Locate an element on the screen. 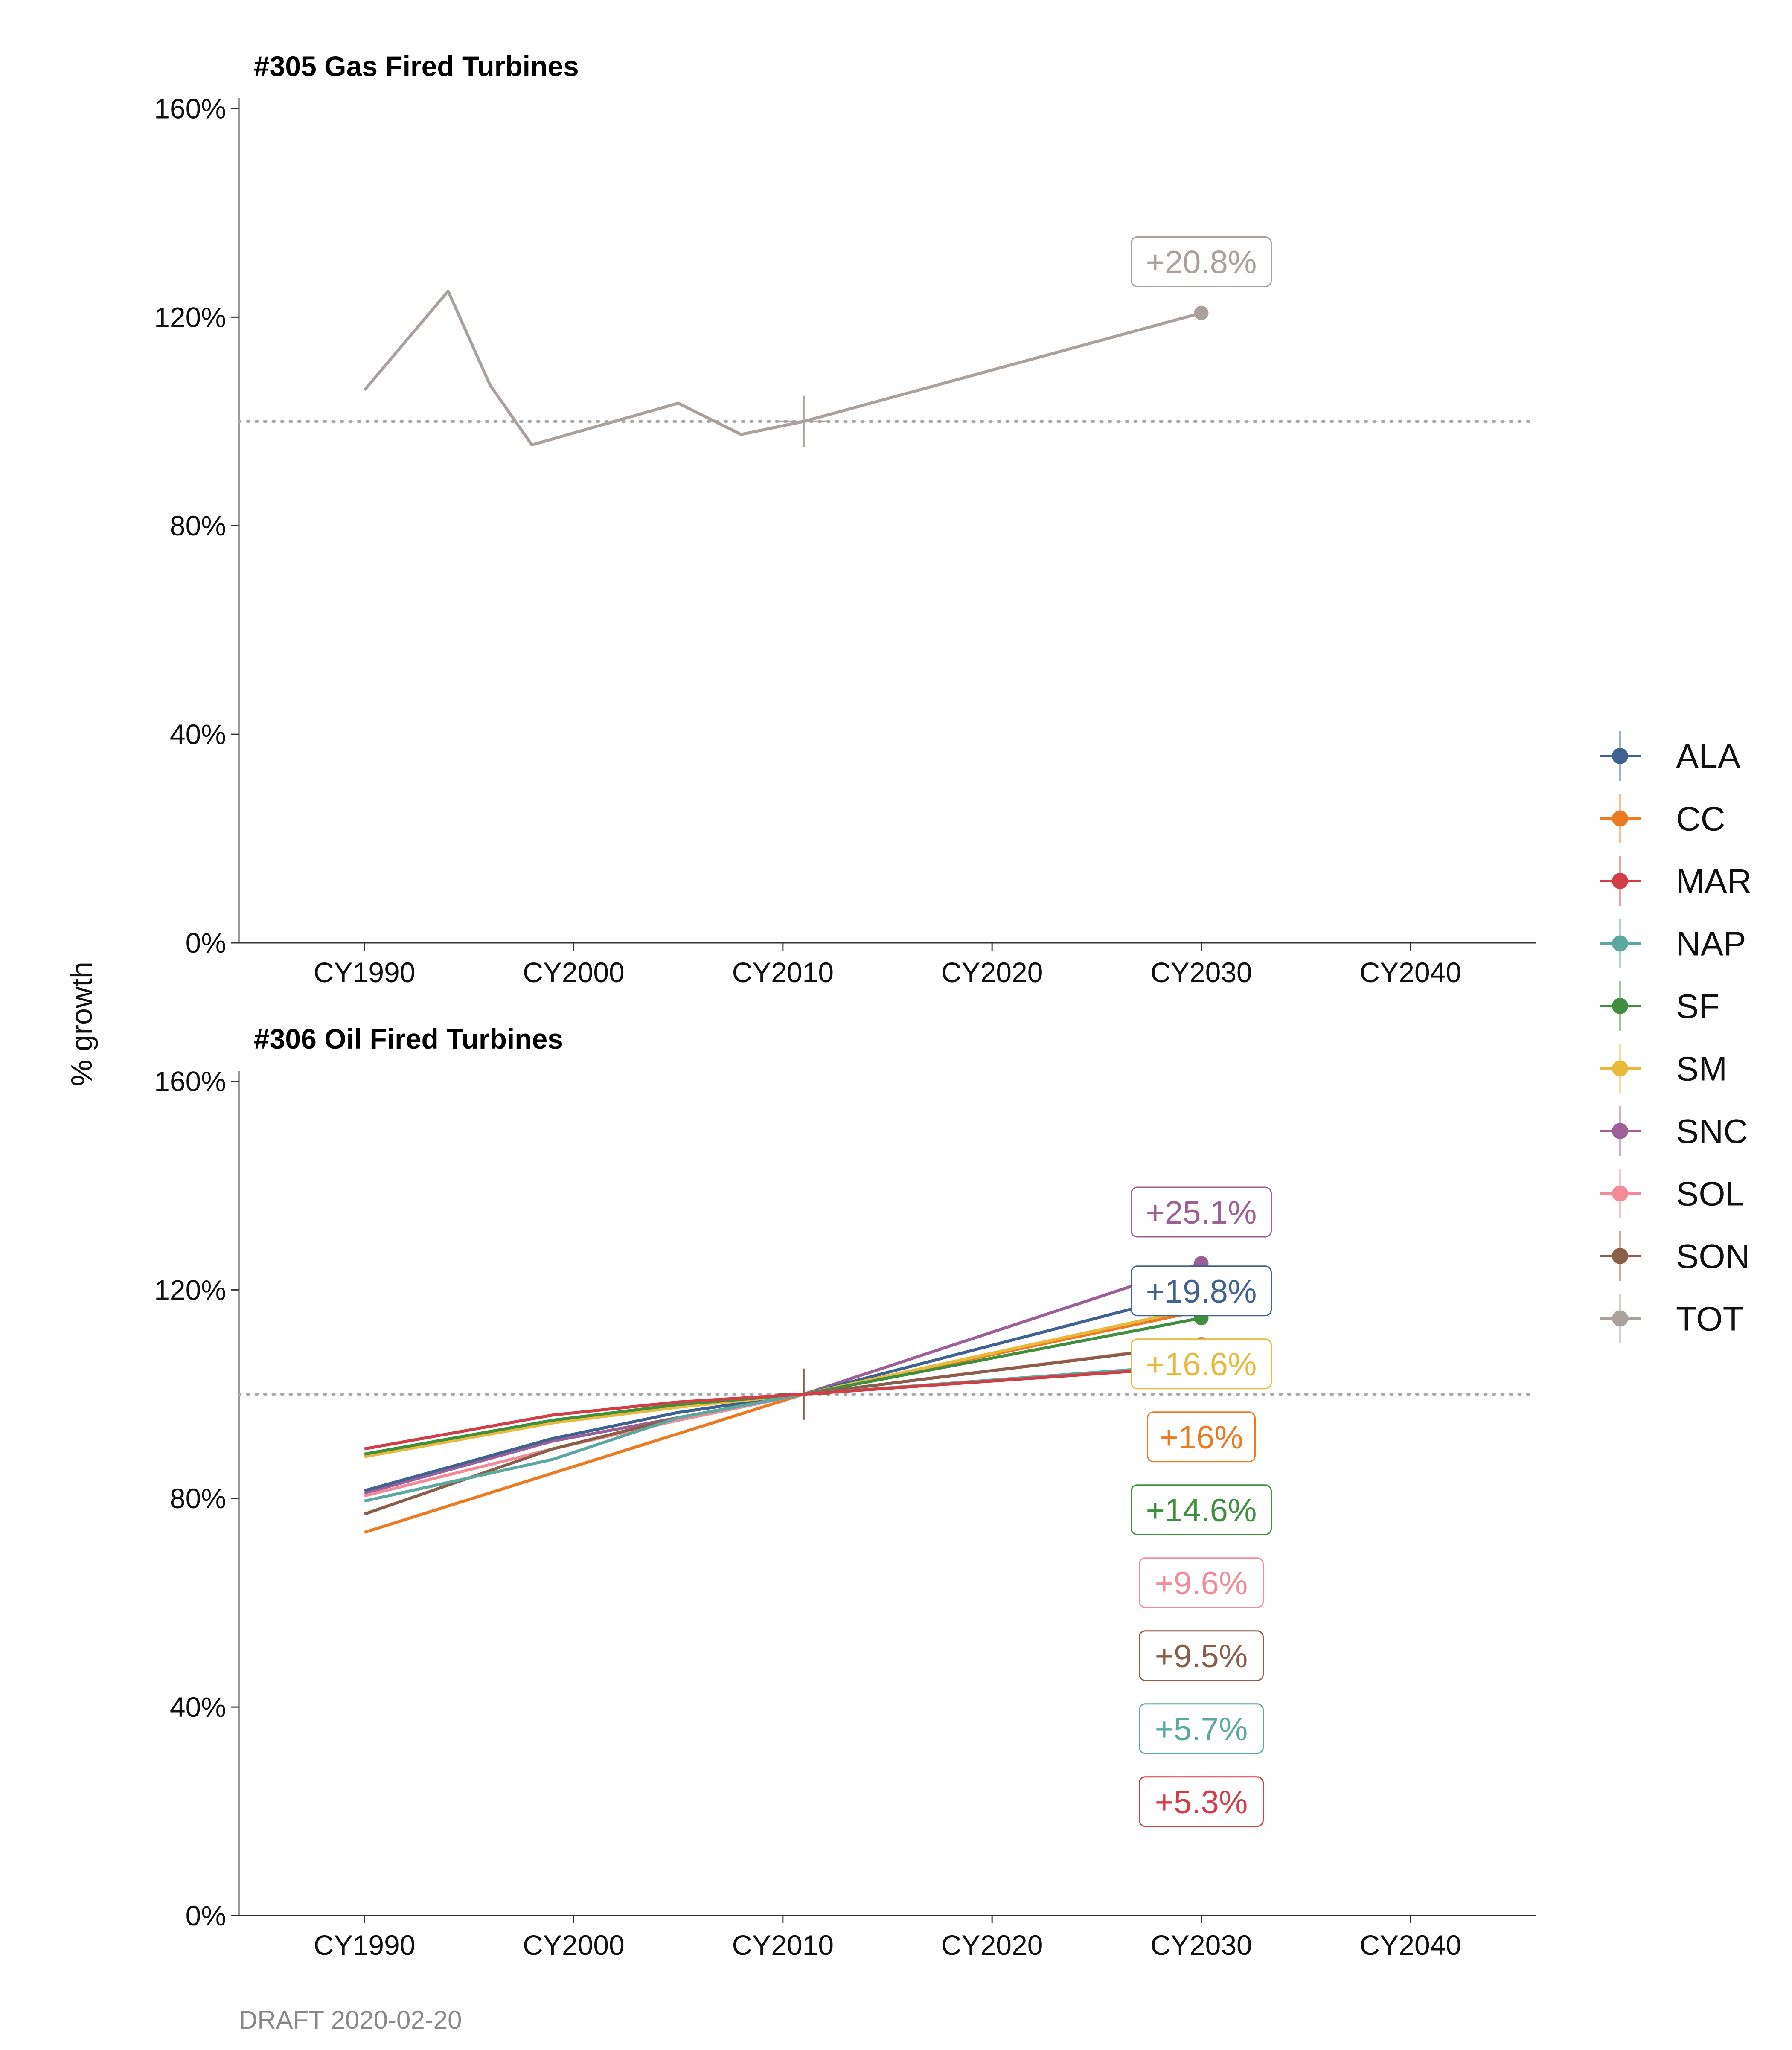 This screenshot has width=1792, height=2050. end-label-text: +5.7% is located at coordinates (1201, 1729).